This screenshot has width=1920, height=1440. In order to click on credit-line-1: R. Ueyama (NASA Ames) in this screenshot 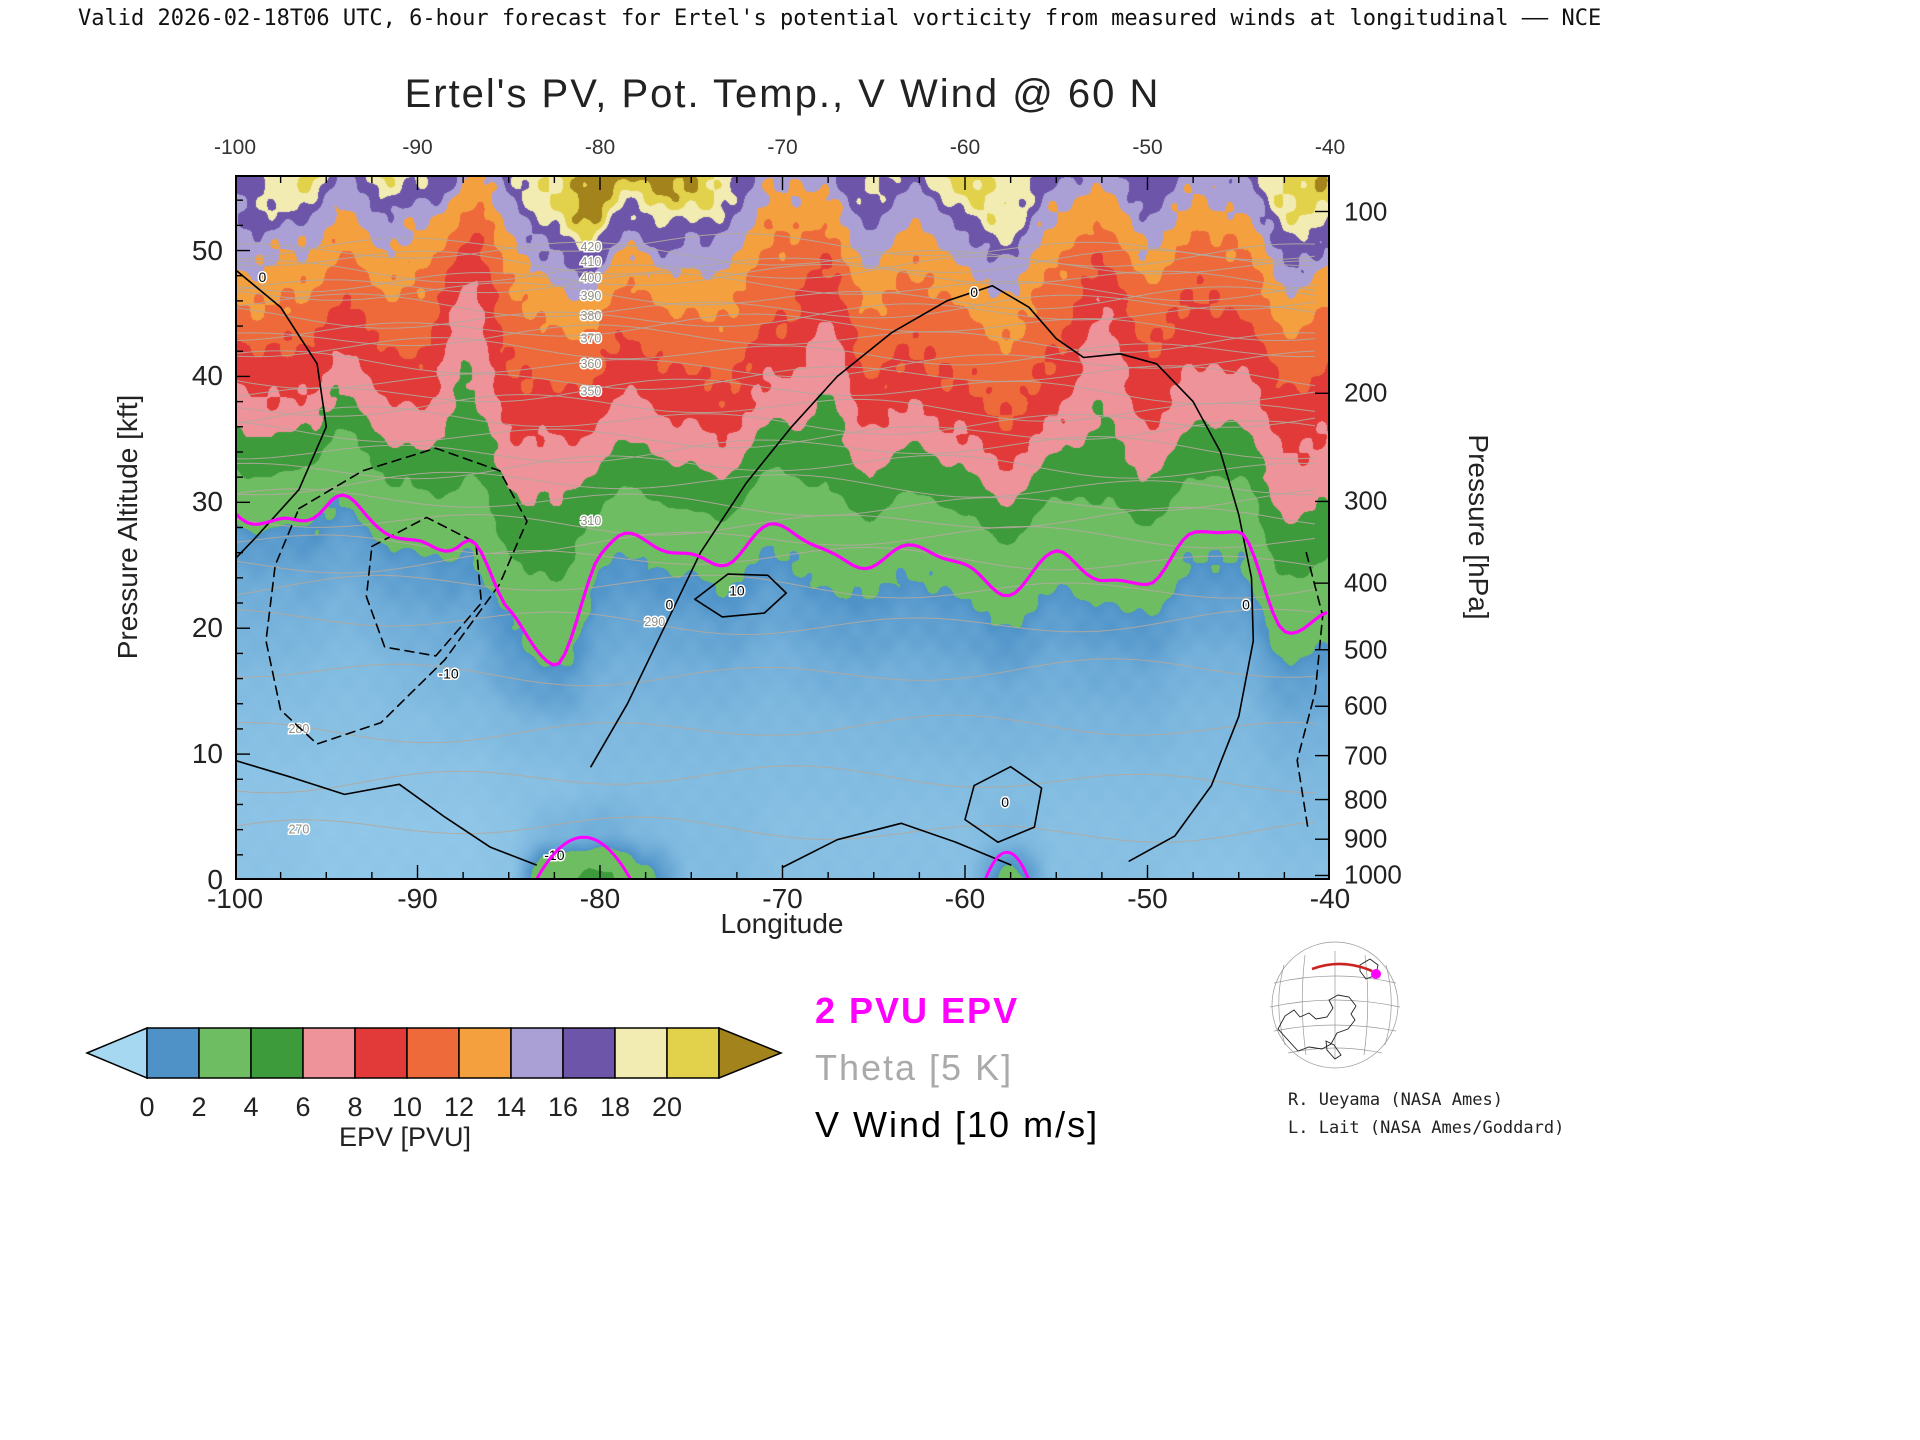, I will do `click(1395, 1100)`.